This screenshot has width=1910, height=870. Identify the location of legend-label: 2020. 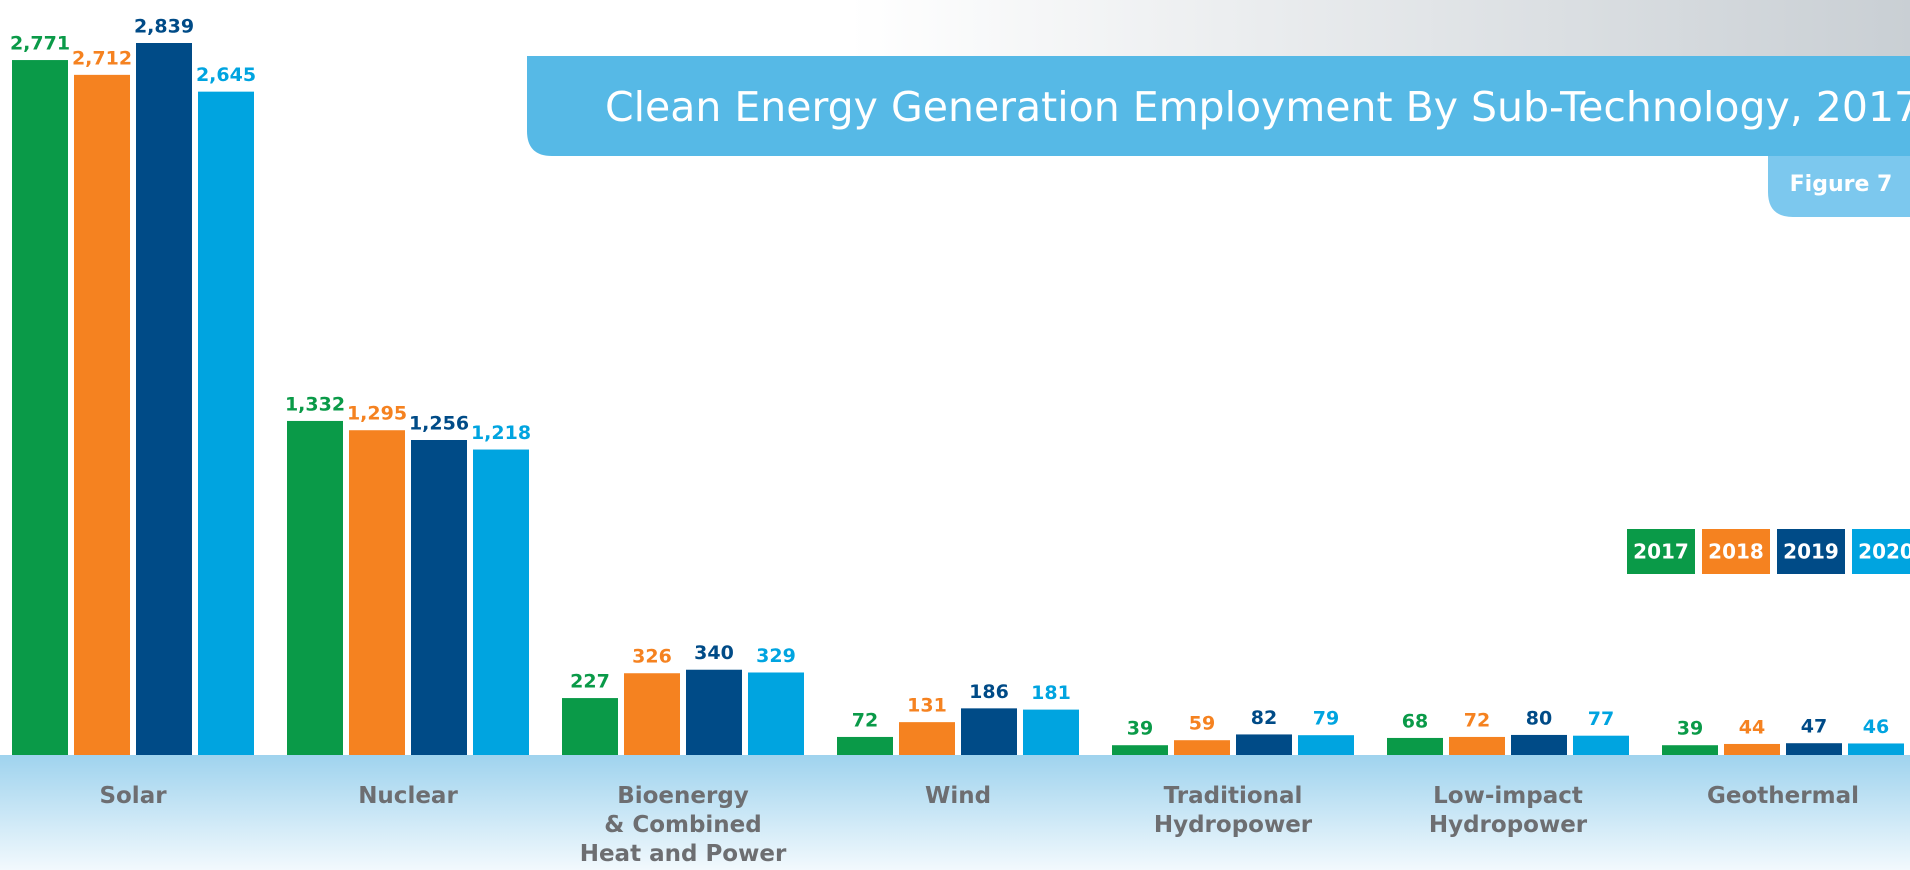
(1884, 552).